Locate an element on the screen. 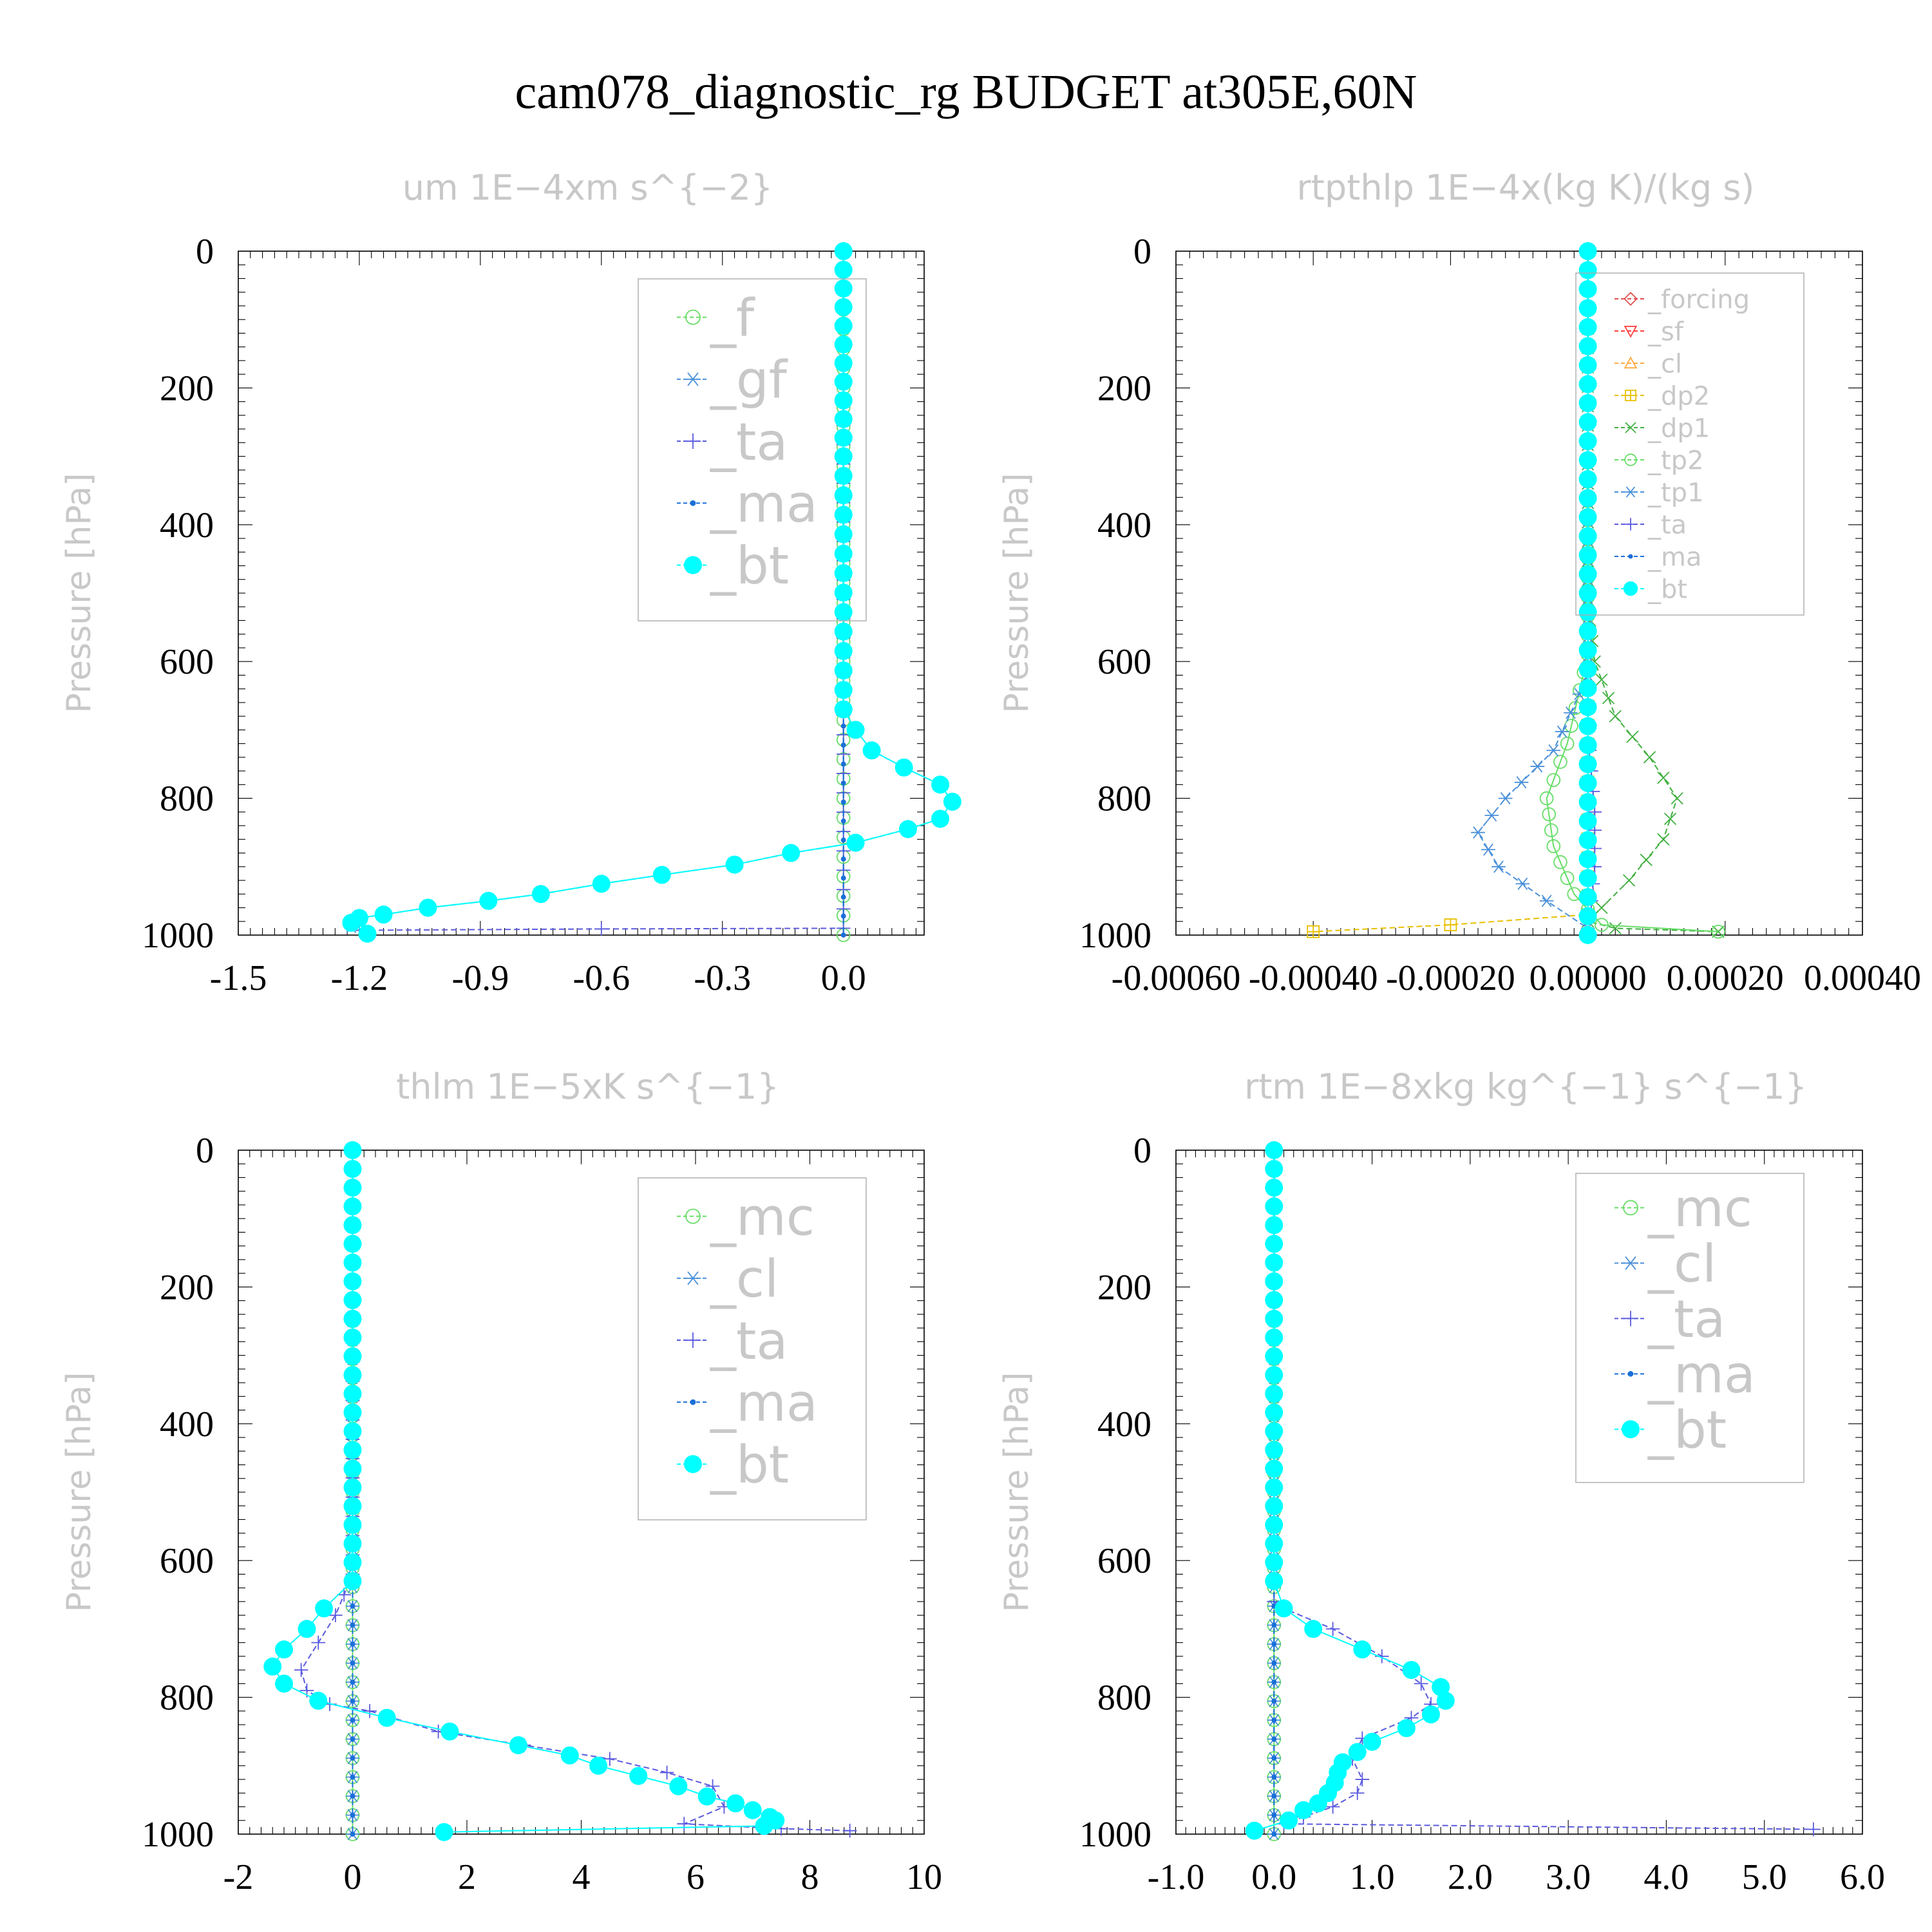  legend-label: _bt is located at coordinates (1687, 1430).